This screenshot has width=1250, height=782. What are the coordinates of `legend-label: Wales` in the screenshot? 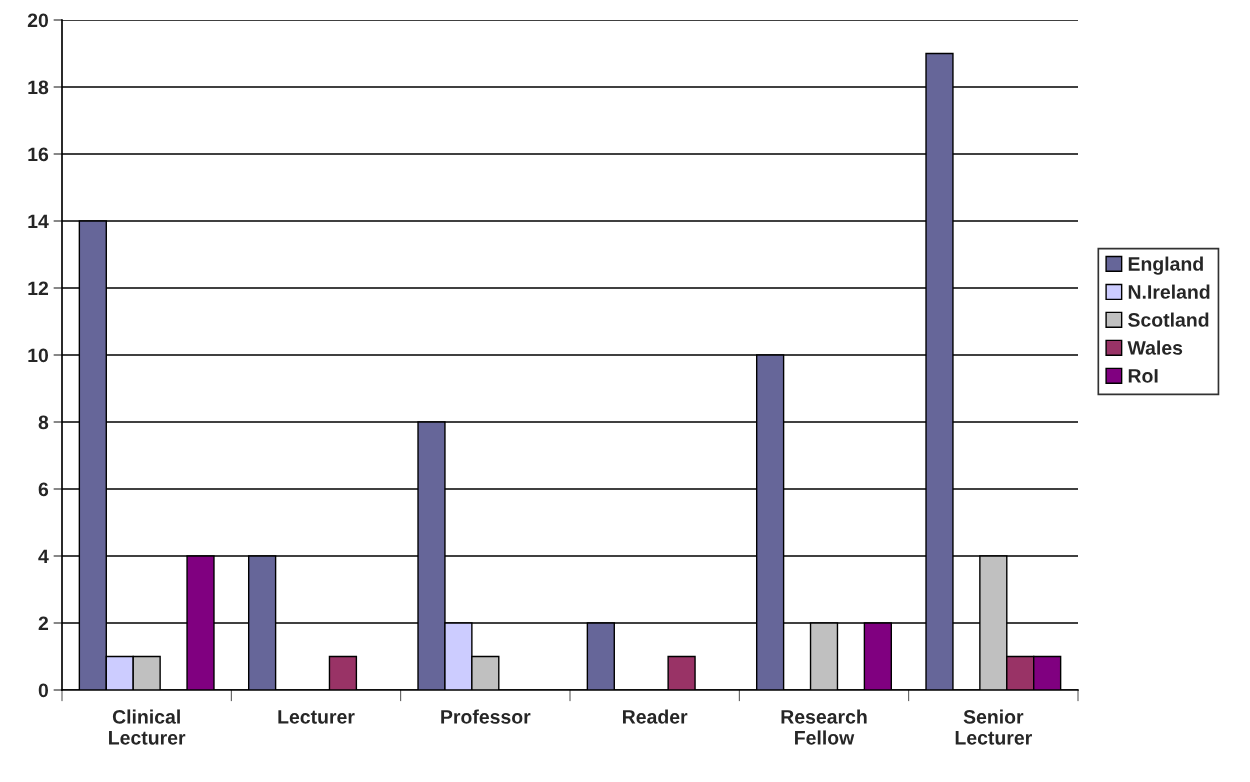 It's located at (1155, 347).